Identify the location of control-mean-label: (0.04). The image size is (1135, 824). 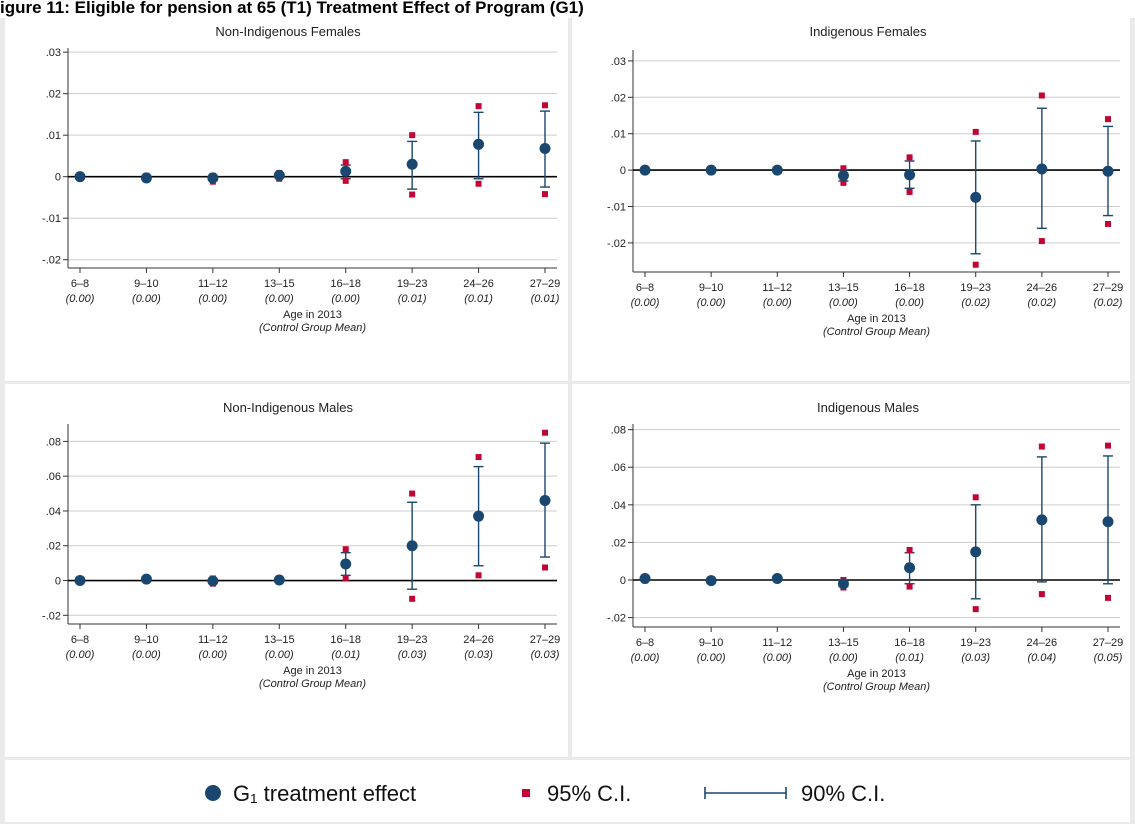
(1041, 658).